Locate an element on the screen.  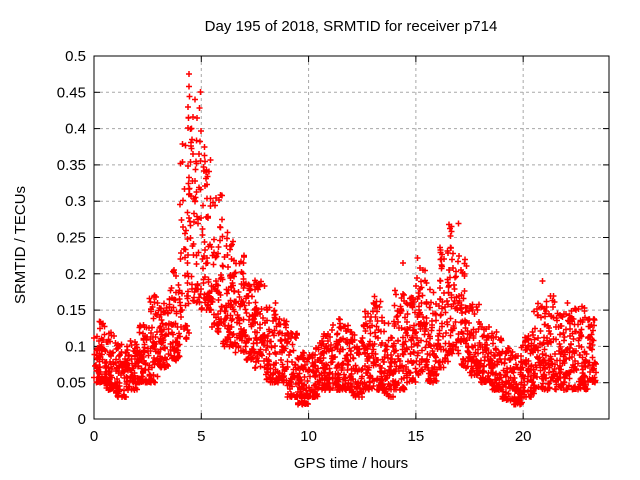
y-tick-label: 0 is located at coordinates (82, 419).